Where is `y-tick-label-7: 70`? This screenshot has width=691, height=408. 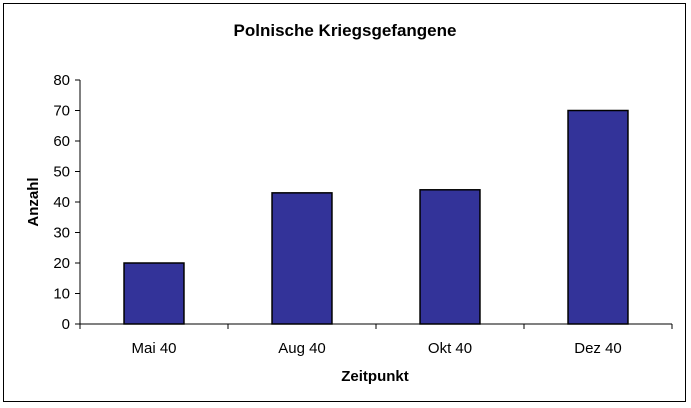
y-tick-label-7: 70 is located at coordinates (61, 111).